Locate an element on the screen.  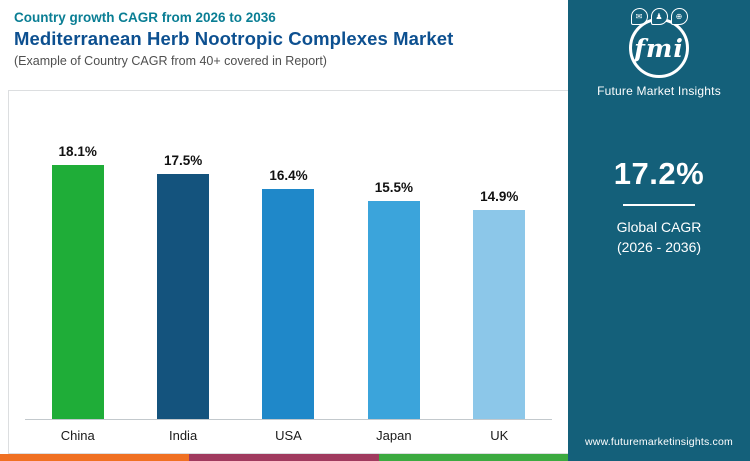
bar-category-label: China is located at coordinates (77, 435).